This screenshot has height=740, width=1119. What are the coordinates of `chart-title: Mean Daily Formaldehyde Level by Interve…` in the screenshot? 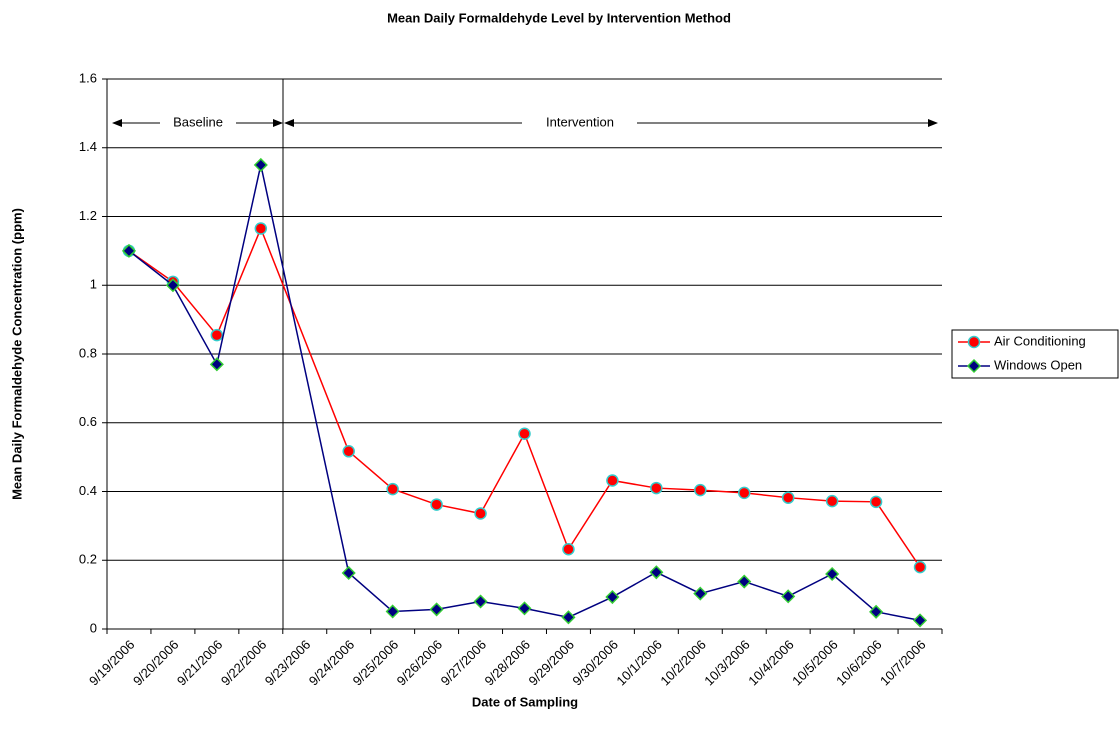 It's located at (559, 17).